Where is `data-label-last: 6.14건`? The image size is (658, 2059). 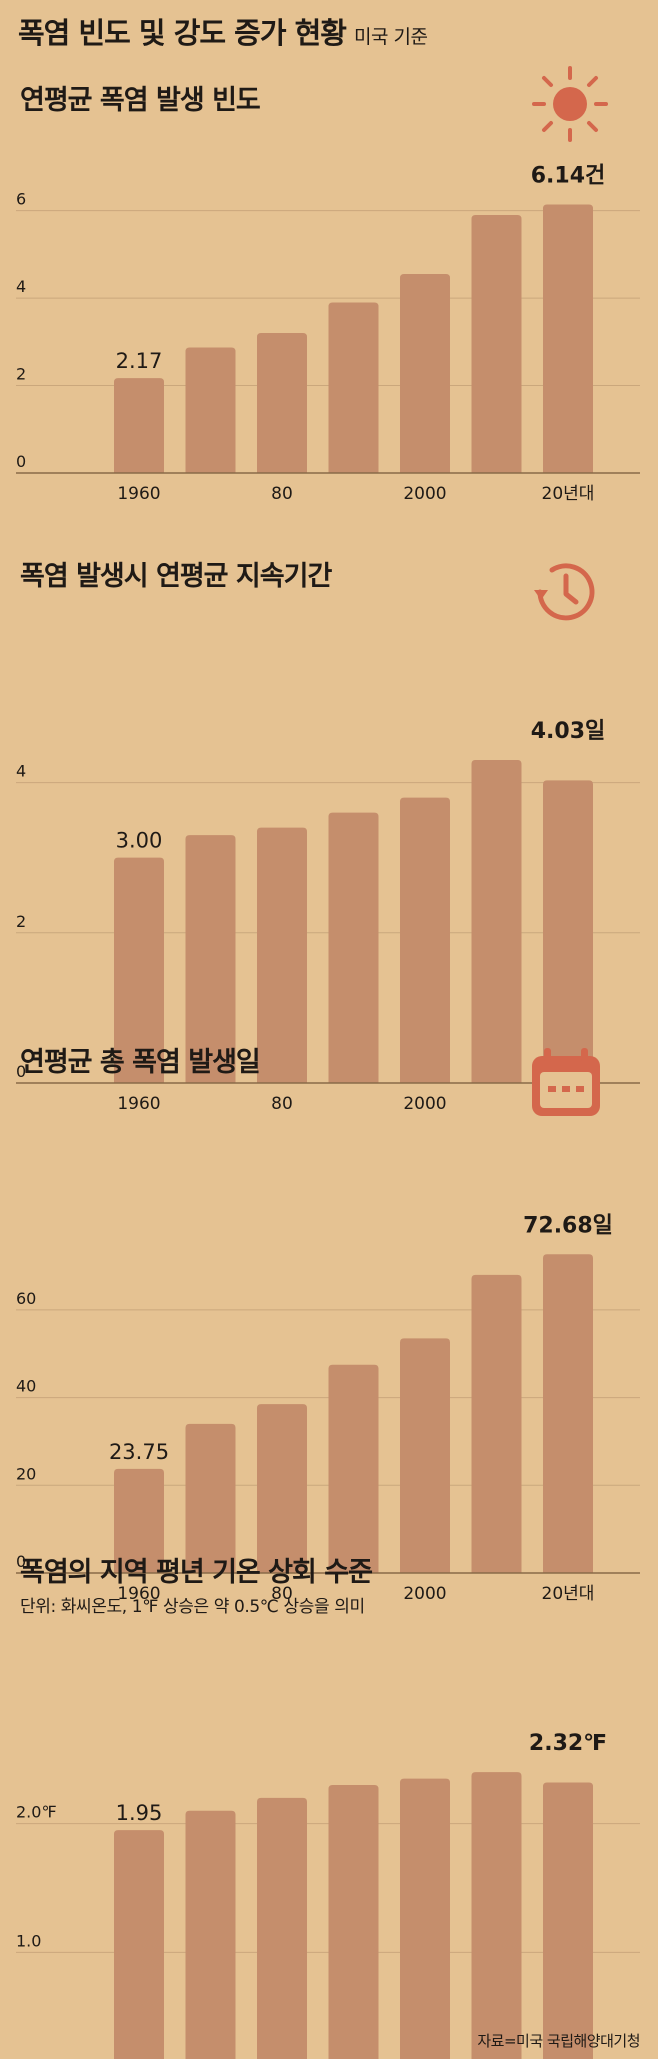 data-label-last: 6.14건 is located at coordinates (568, 175).